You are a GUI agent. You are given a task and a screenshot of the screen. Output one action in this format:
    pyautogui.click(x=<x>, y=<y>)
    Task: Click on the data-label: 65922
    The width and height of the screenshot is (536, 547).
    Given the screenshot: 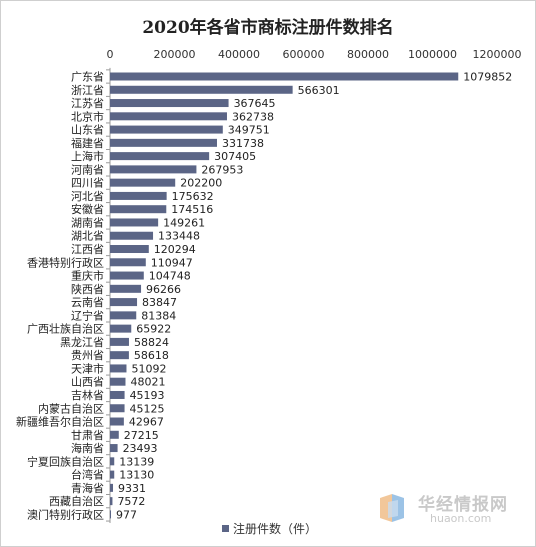 What is the action you would take?
    pyautogui.click(x=153, y=329)
    